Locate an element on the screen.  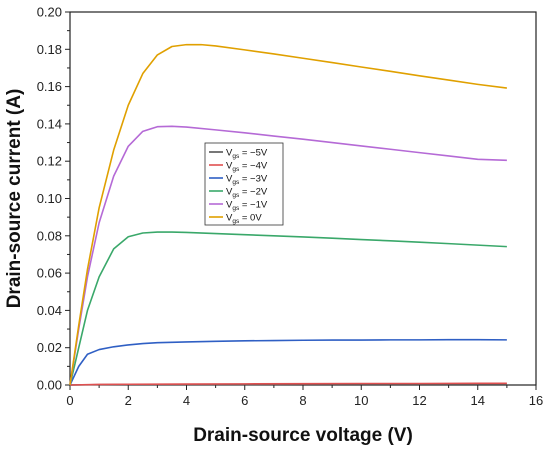
x-tick-label: 4 is located at coordinates (186, 400).